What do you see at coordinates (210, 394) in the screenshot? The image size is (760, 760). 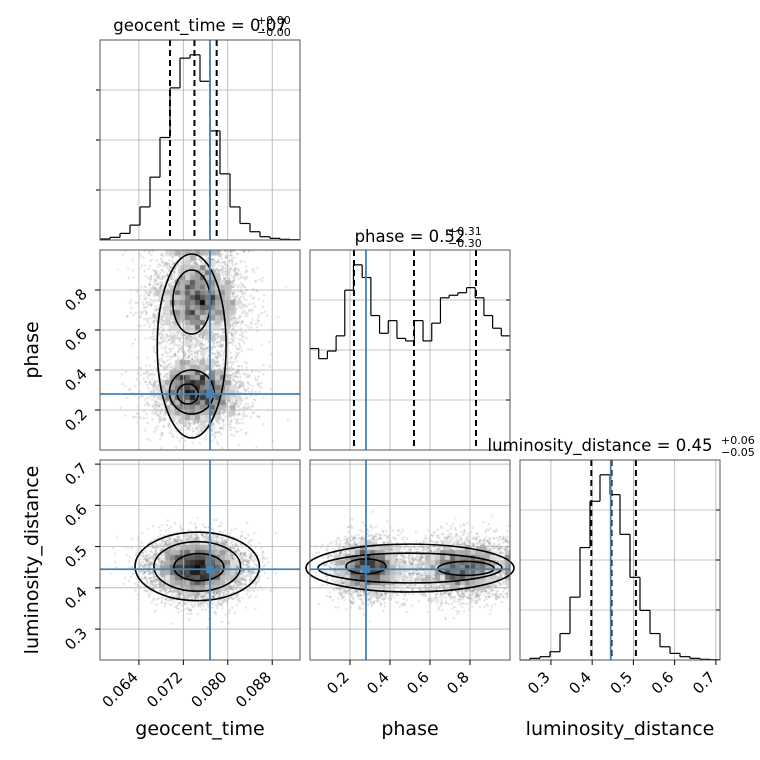 I see `truth-marker-geocent-time-phase` at bounding box center [210, 394].